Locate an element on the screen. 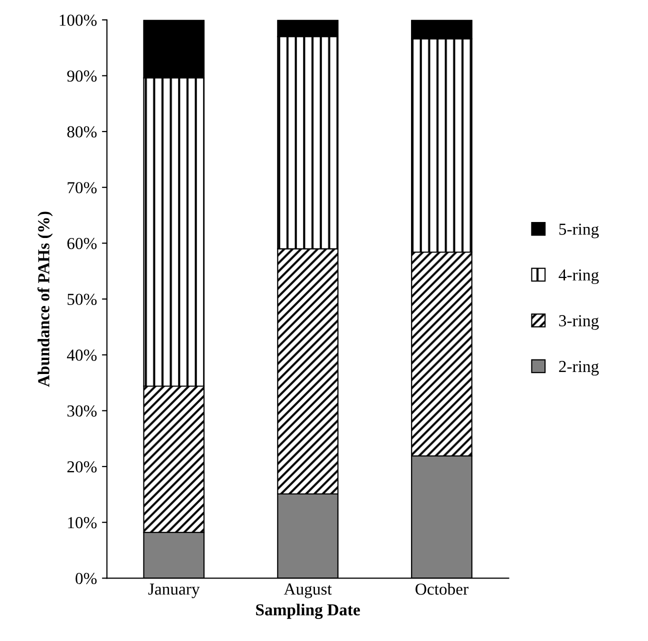  x-tick-label: August is located at coordinates (308, 591).